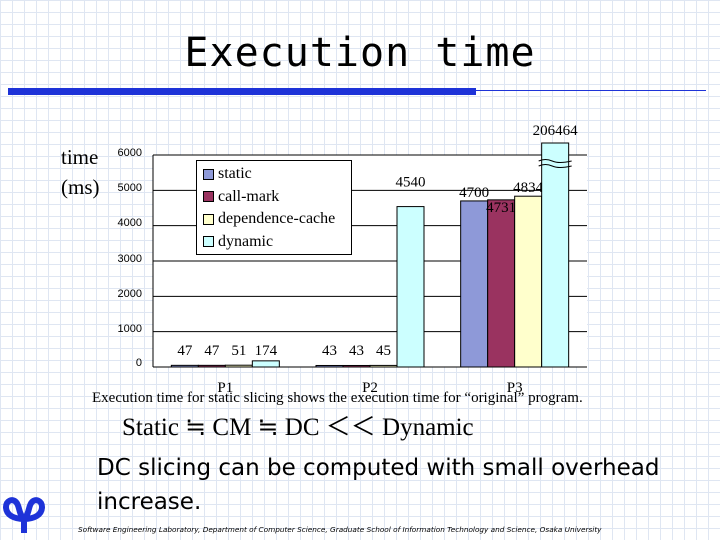  I want to click on bar-dependence-cache-P3, so click(528, 281).